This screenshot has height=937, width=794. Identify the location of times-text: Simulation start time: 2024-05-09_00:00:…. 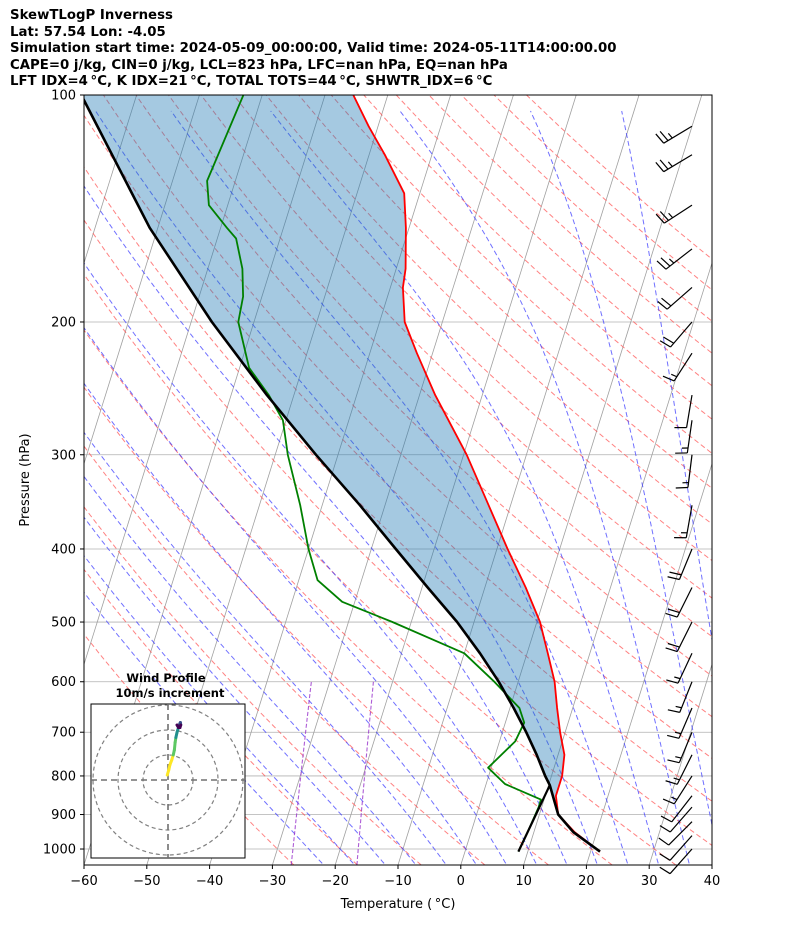
(313, 48).